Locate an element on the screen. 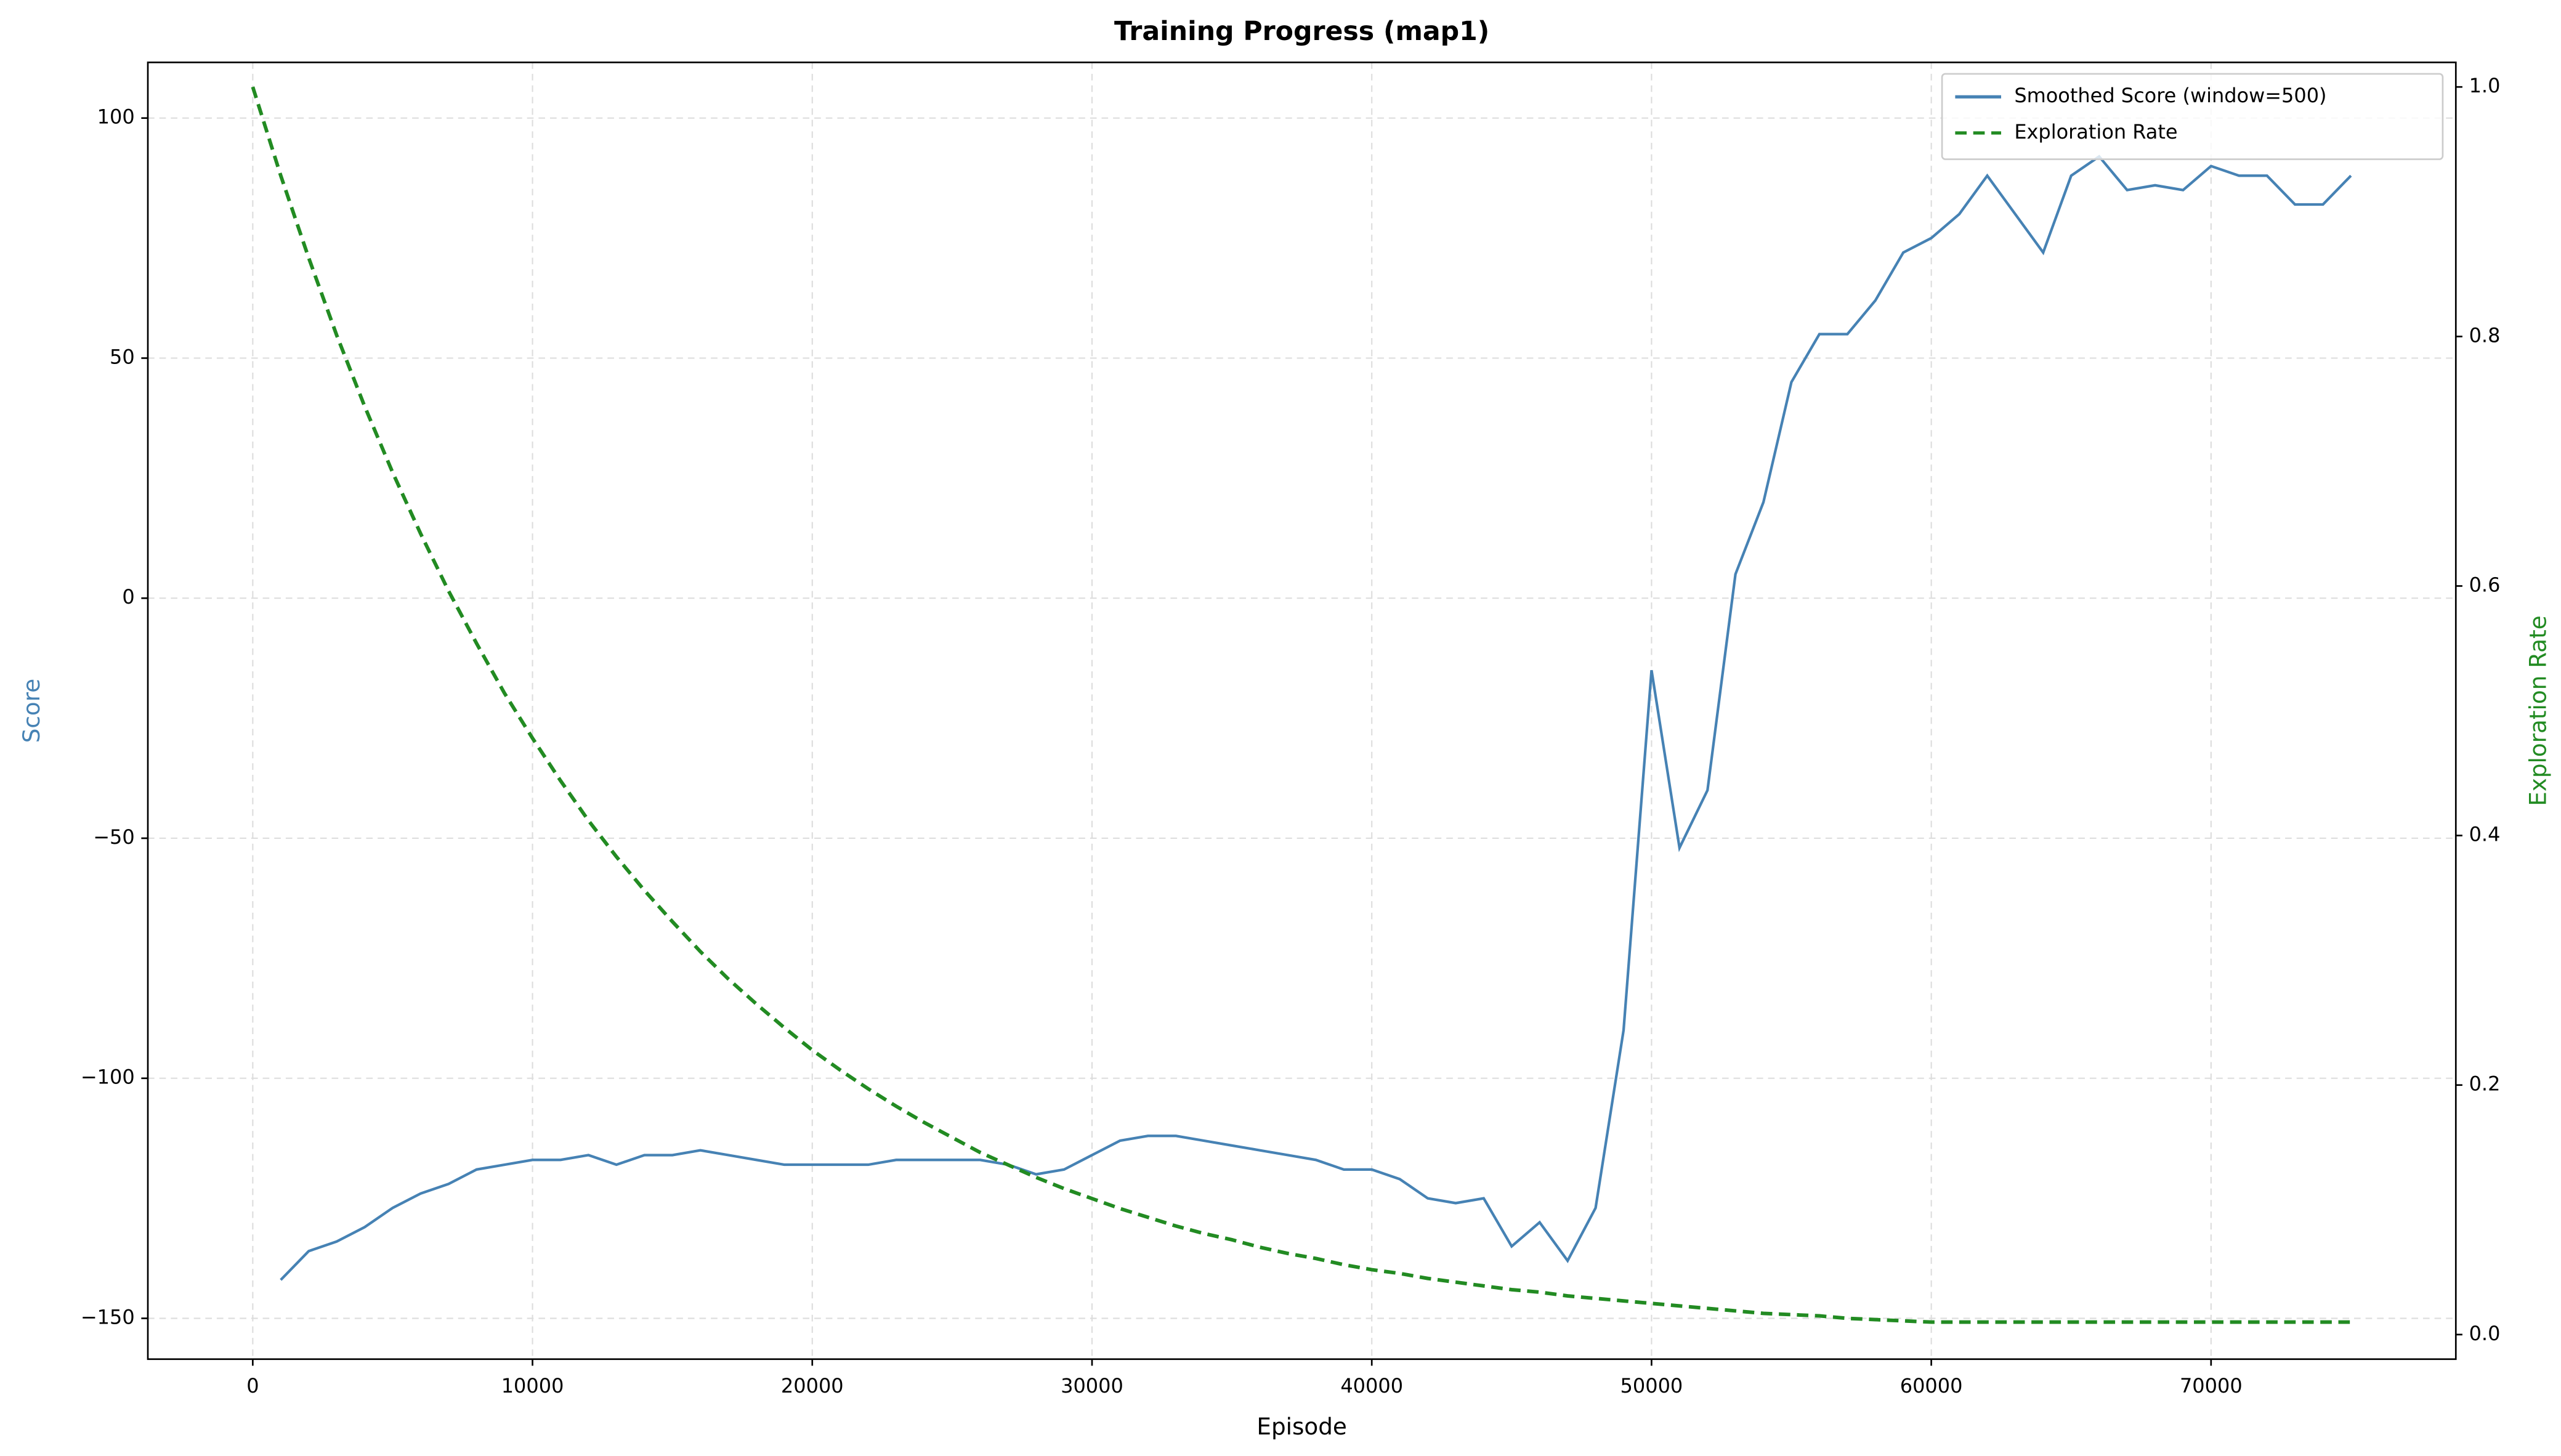 This screenshot has width=2561, height=1456. x-tick-label: 0 is located at coordinates (252, 1385).